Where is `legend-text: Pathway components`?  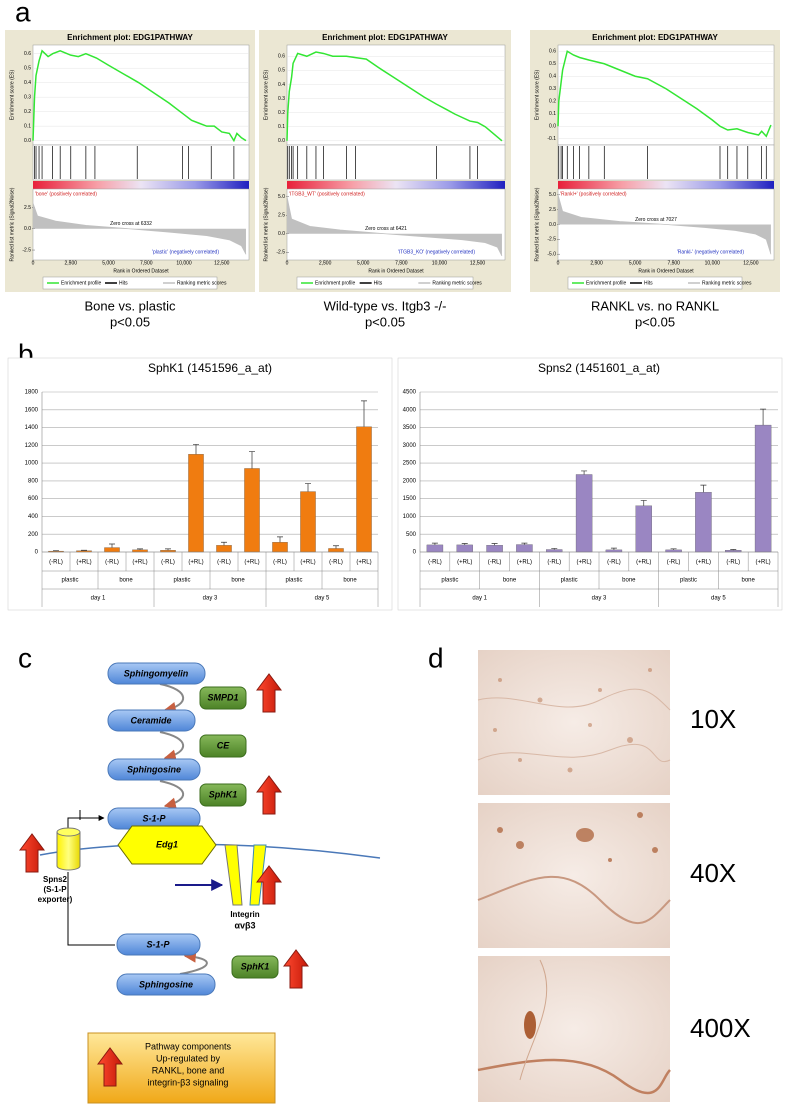 legend-text: Pathway components is located at coordinates (188, 1046).